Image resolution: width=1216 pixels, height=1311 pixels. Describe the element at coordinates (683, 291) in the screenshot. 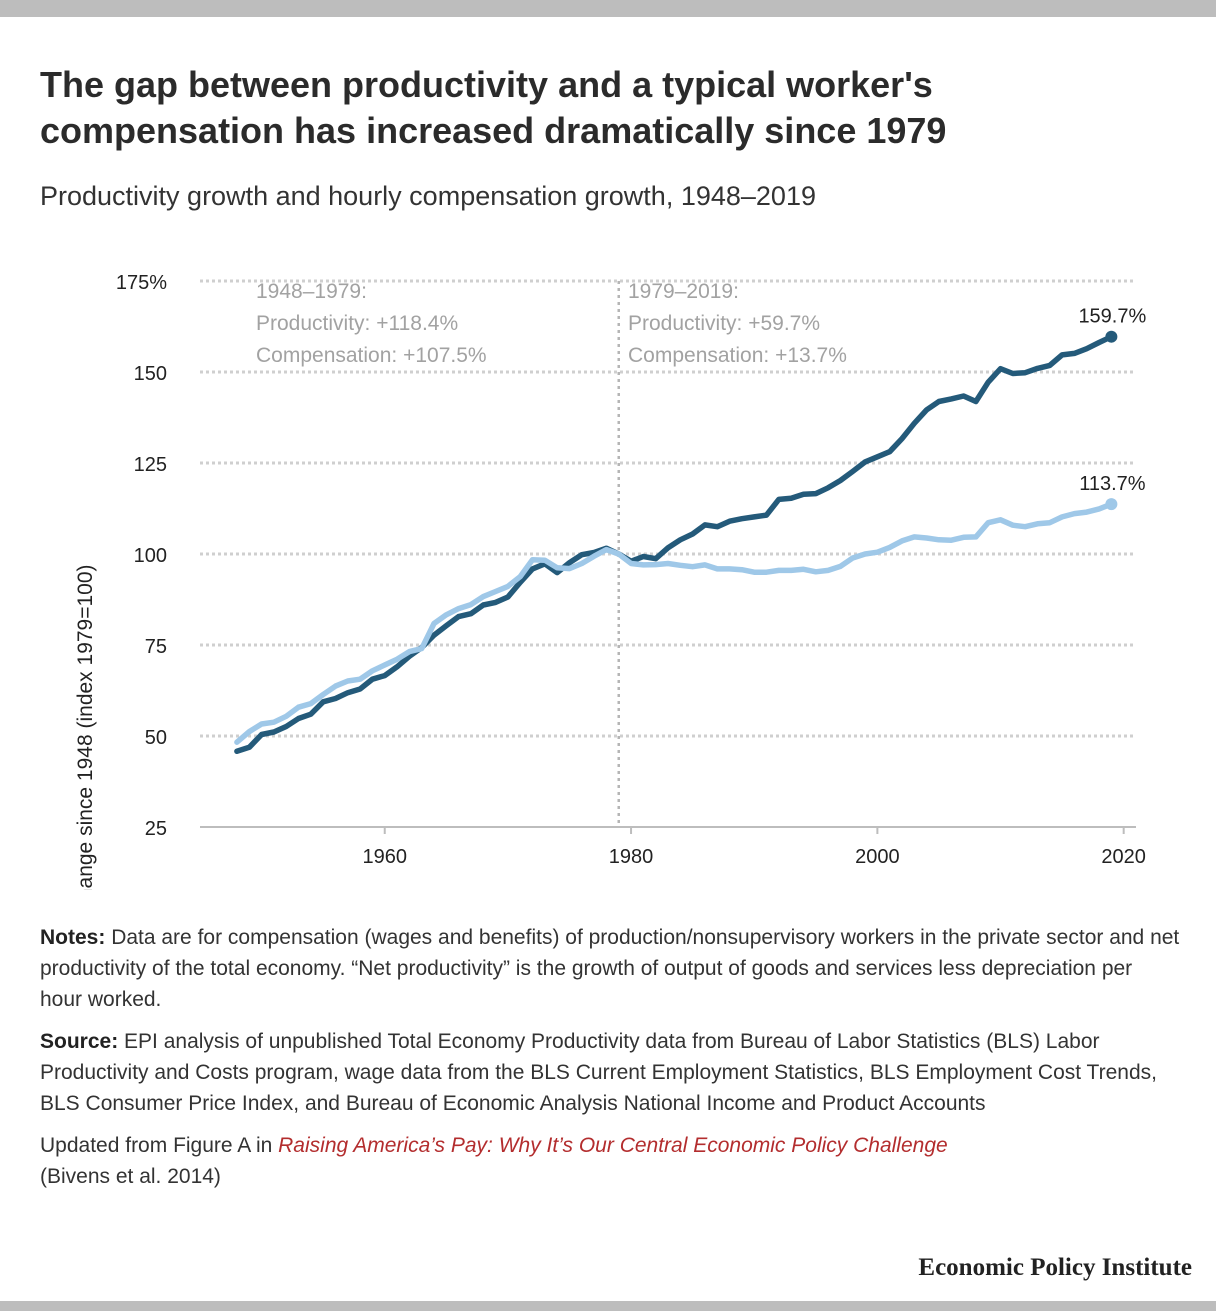

I see `annotation-line: 1979–2019:` at that location.